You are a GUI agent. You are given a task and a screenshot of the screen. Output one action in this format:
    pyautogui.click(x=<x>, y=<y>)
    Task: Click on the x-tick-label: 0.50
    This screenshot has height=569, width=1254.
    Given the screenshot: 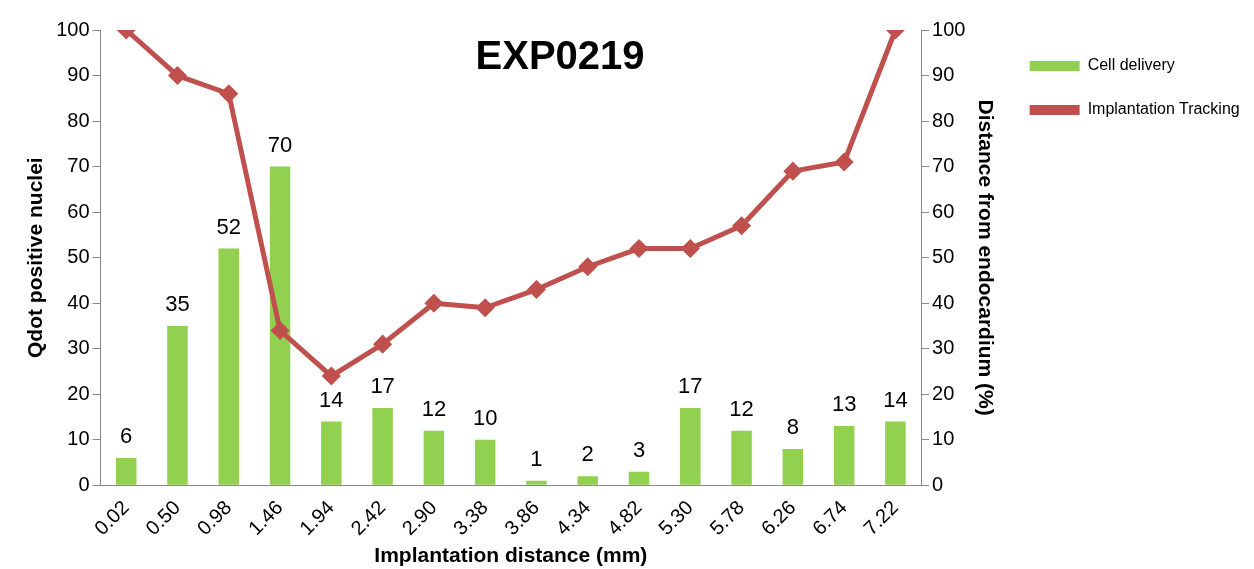 What is the action you would take?
    pyautogui.click(x=163, y=517)
    